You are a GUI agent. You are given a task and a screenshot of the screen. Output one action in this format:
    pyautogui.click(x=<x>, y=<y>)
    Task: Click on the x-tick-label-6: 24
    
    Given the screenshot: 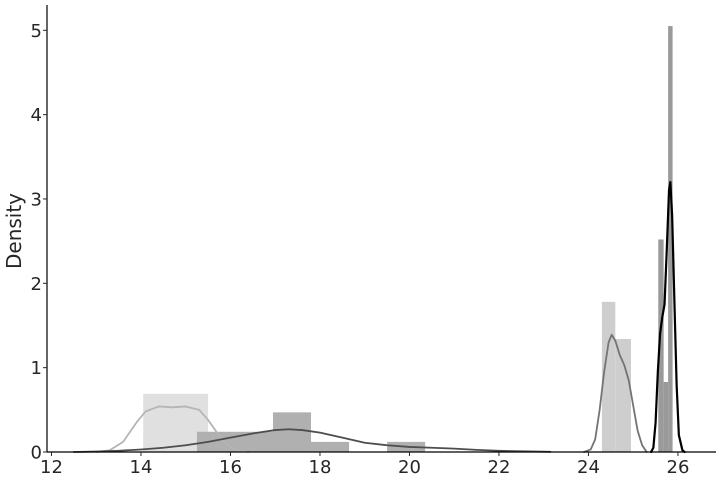 What is the action you would take?
    pyautogui.click(x=588, y=467)
    